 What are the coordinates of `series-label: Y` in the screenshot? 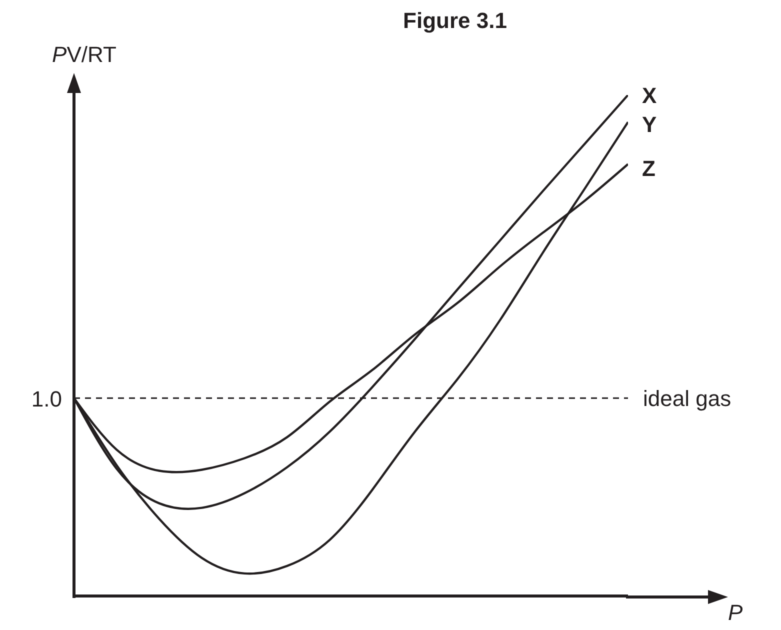 It's located at (649, 125).